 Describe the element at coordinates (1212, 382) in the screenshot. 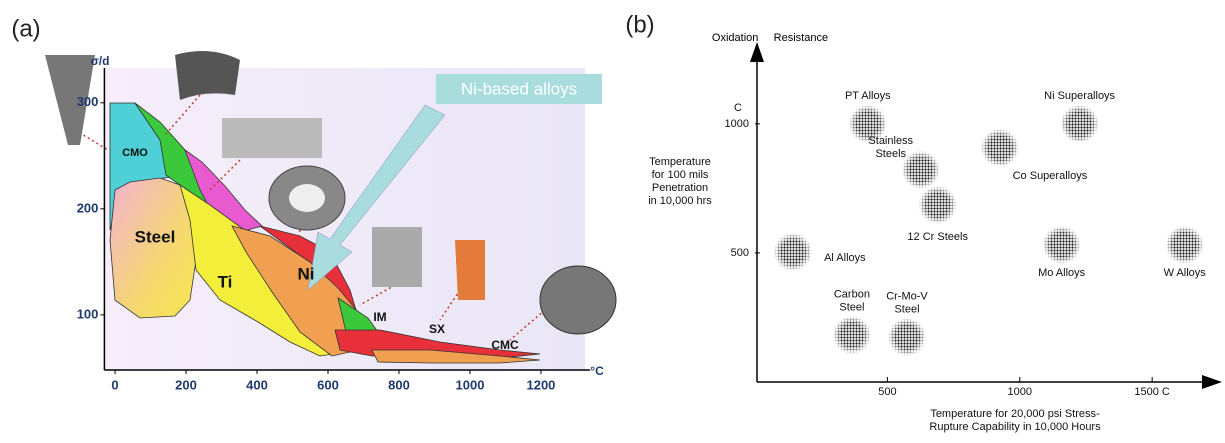

I see `x-arrow` at that location.